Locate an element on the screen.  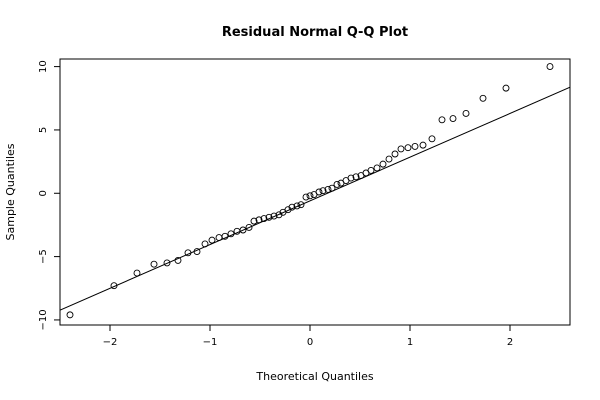
x-axis-label: Theoretical Quantiles is located at coordinates (314, 376).